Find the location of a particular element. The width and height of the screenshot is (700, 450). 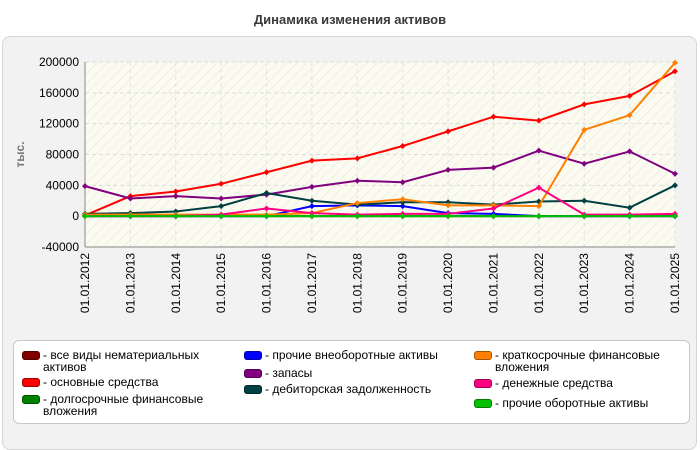

legend-item: - денежные средства is located at coordinates (579, 383).